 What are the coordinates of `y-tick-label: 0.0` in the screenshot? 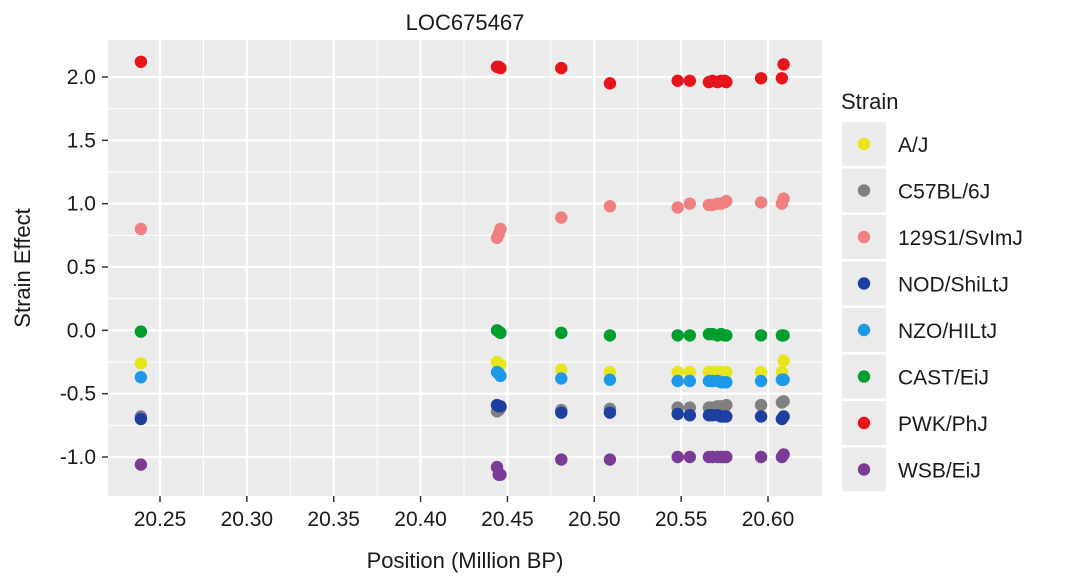 It's located at (81, 330).